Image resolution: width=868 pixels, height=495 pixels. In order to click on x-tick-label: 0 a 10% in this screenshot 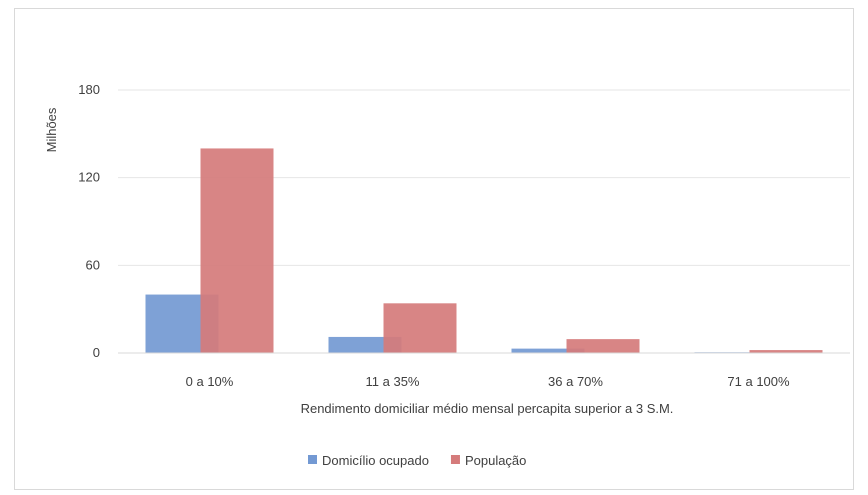, I will do `click(210, 381)`.